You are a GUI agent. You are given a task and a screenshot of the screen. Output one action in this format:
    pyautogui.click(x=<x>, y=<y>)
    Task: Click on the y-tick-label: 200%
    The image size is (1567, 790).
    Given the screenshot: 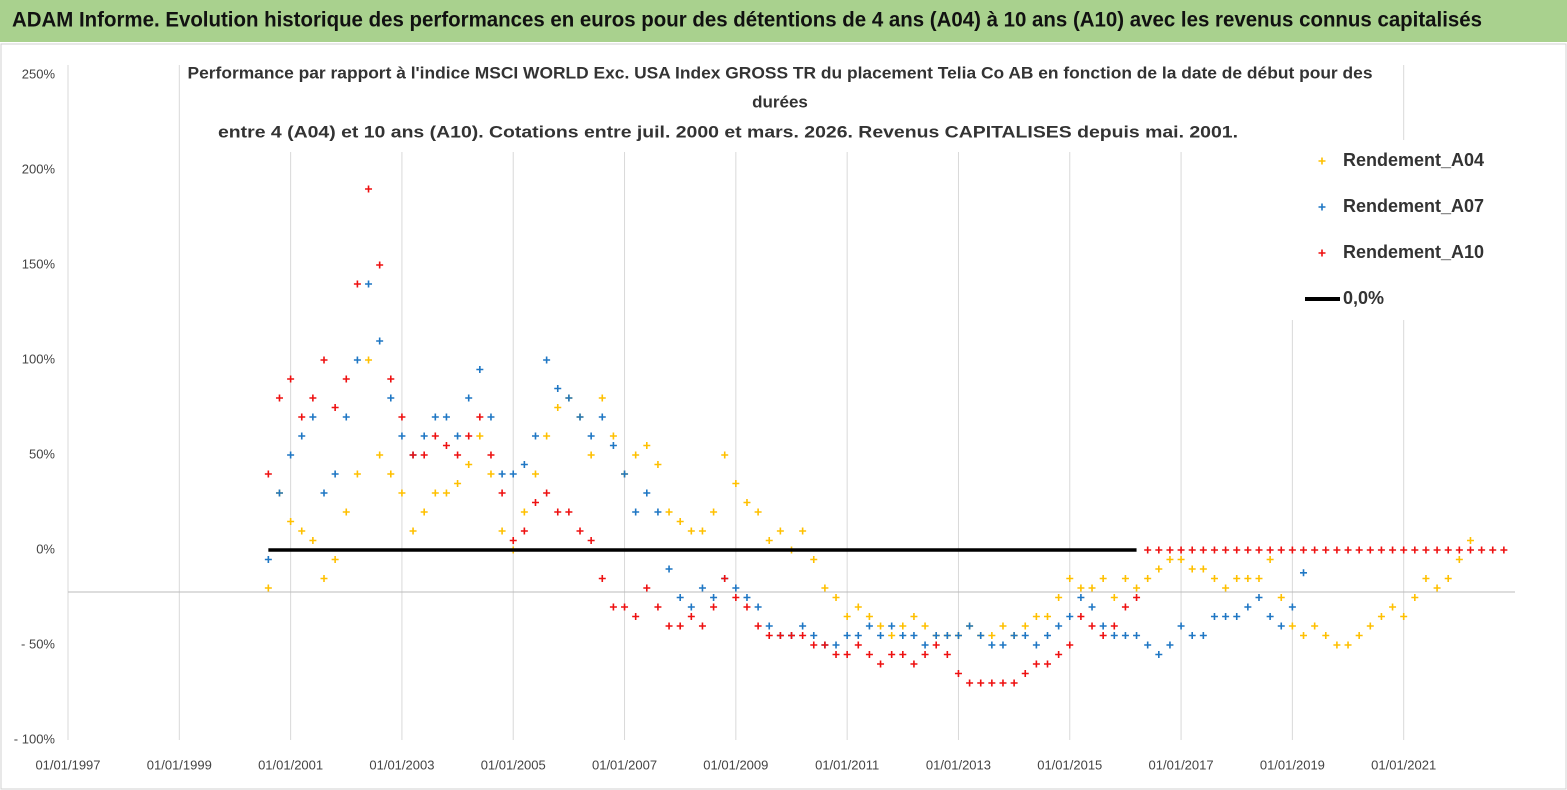 What is the action you would take?
    pyautogui.click(x=39, y=168)
    